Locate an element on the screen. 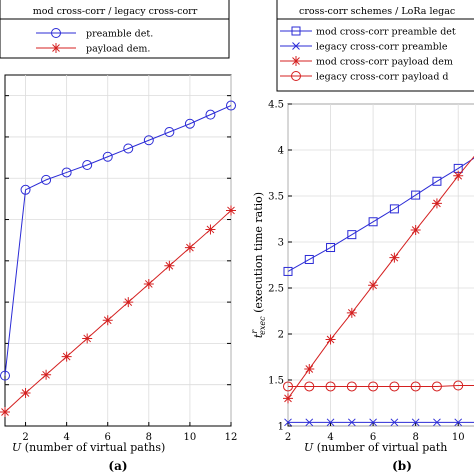 The width and height of the screenshot is (474, 474). x-axis-label-b: U (number of virtual path is located at coordinates (375, 447).